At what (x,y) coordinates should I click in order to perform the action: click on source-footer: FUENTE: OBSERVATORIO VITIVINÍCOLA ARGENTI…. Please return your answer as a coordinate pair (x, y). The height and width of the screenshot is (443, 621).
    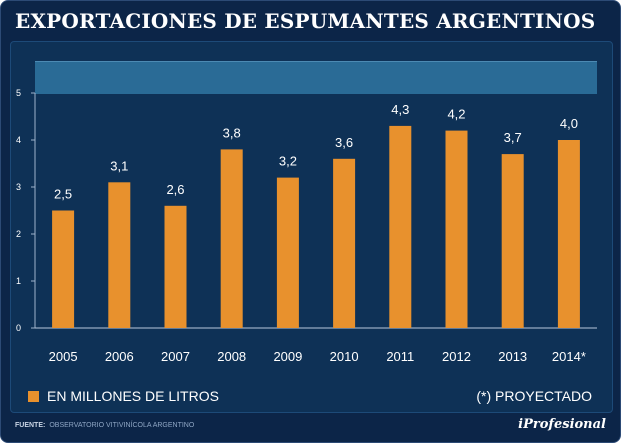
    Looking at the image, I should click on (104, 425).